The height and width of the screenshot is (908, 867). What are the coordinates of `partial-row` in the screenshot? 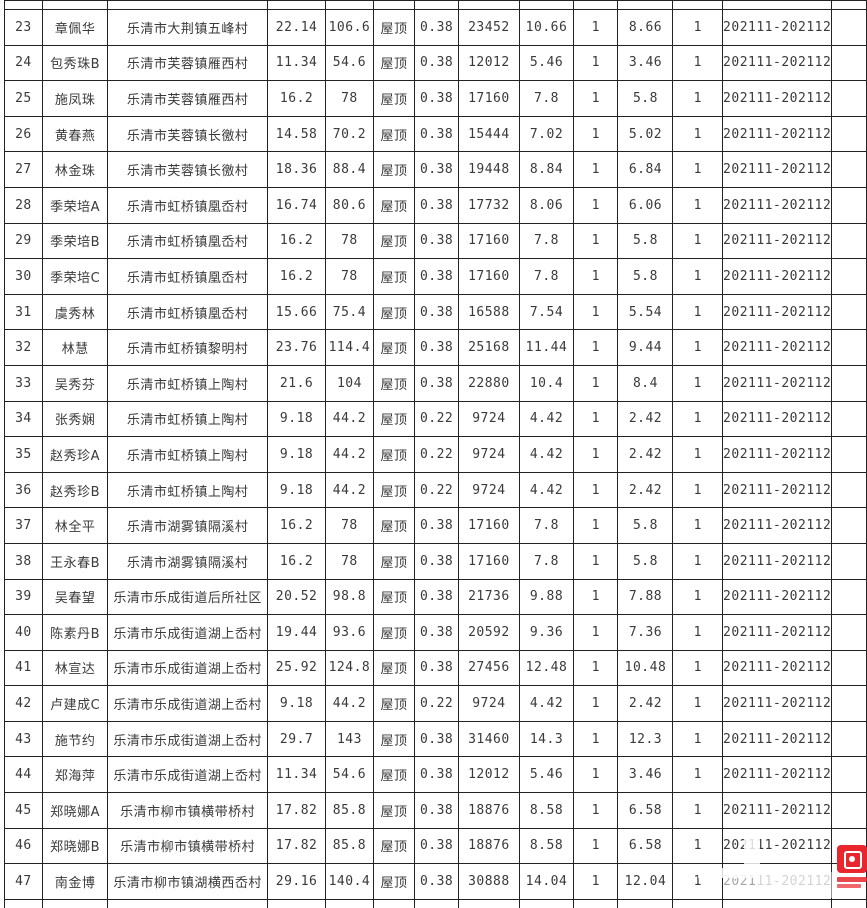 It's located at (435, 5).